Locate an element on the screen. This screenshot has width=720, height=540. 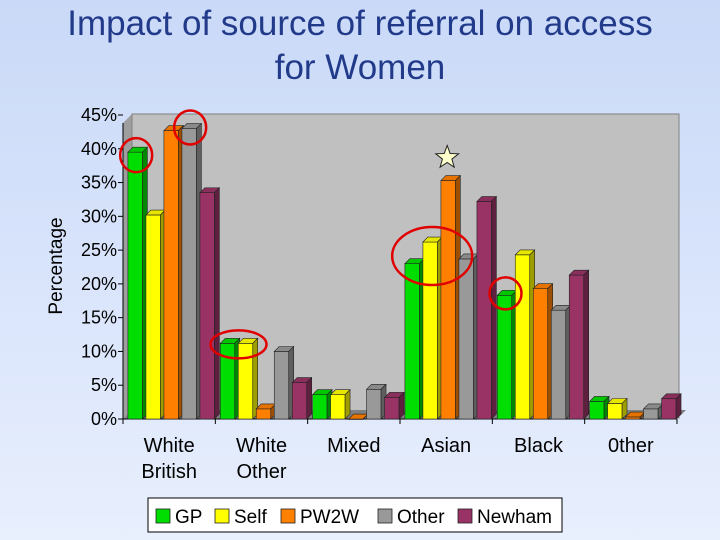
y-tick-label: 25% is located at coordinates (99, 250).